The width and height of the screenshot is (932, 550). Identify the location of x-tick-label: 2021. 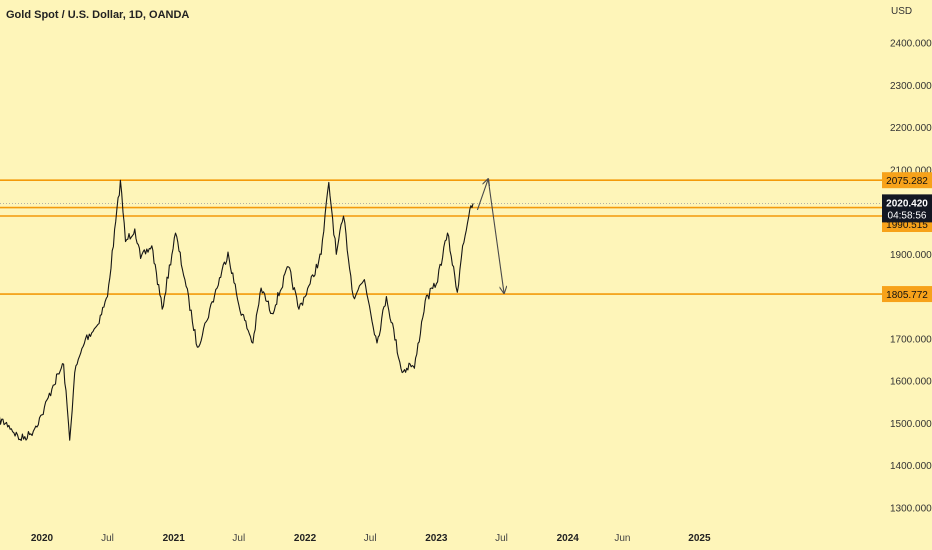
(174, 538).